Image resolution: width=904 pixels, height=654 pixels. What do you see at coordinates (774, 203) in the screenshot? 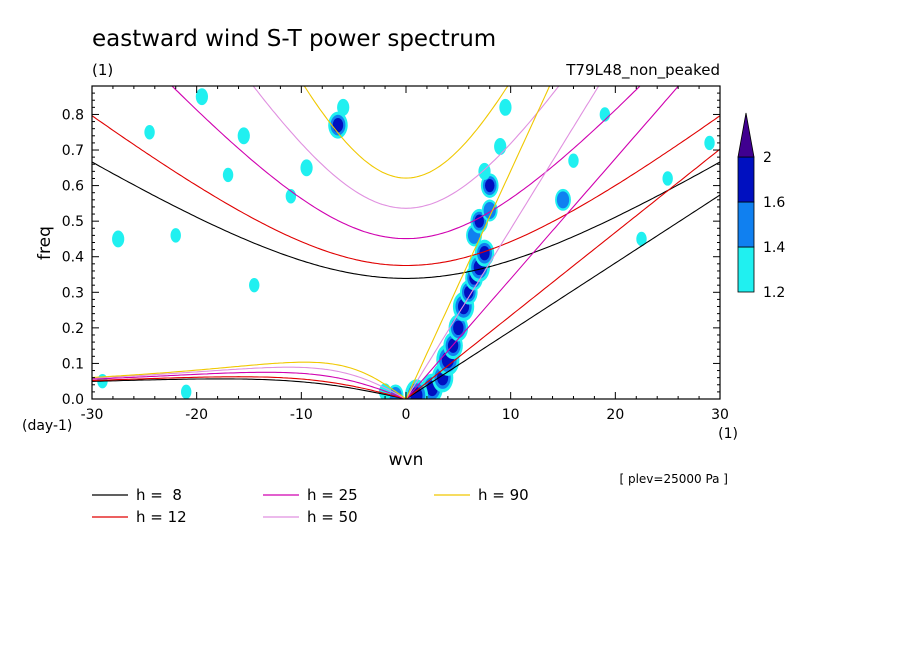
I see `colorbar-label: 1.6` at bounding box center [774, 203].